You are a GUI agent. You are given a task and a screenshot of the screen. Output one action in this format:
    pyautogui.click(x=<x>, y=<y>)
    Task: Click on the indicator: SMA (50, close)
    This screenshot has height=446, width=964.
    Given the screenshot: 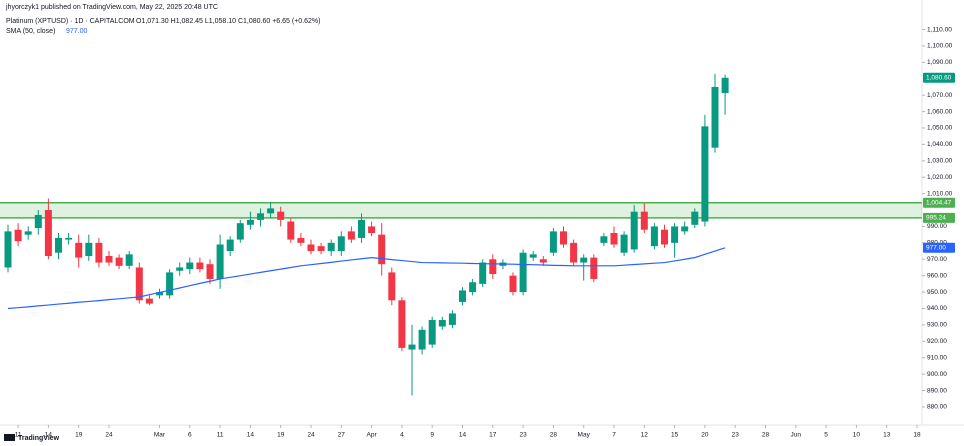 What is the action you would take?
    pyautogui.click(x=30, y=31)
    